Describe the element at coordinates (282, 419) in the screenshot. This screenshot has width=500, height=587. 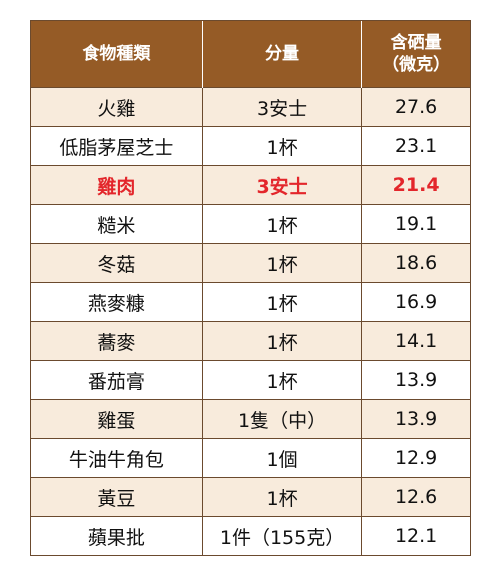
I see `portion-cell: 1隻（中）` at that location.